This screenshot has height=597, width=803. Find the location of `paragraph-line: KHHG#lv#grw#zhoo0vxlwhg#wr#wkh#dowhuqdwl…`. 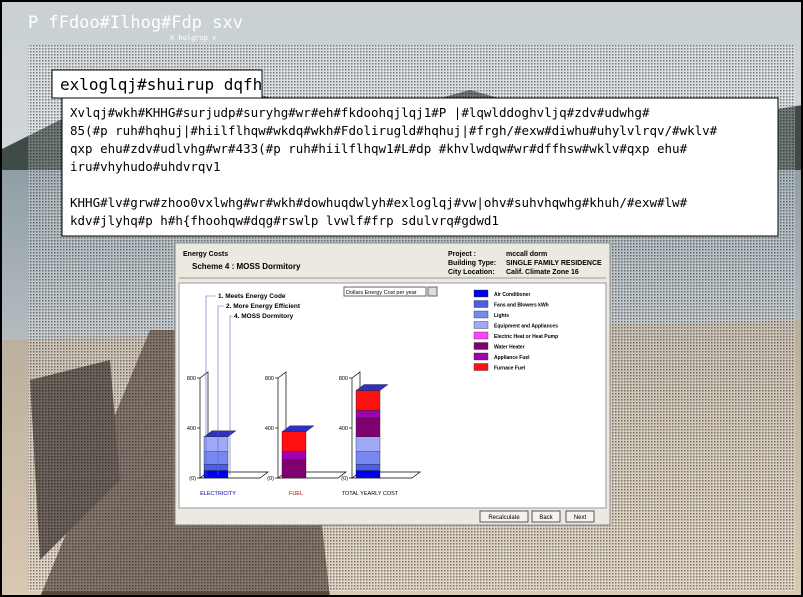

paragraph-line: KHHG#lv#grw#zhoo0vxlwhg#wr#wkh#dowhuqdwl… is located at coordinates (379, 202).